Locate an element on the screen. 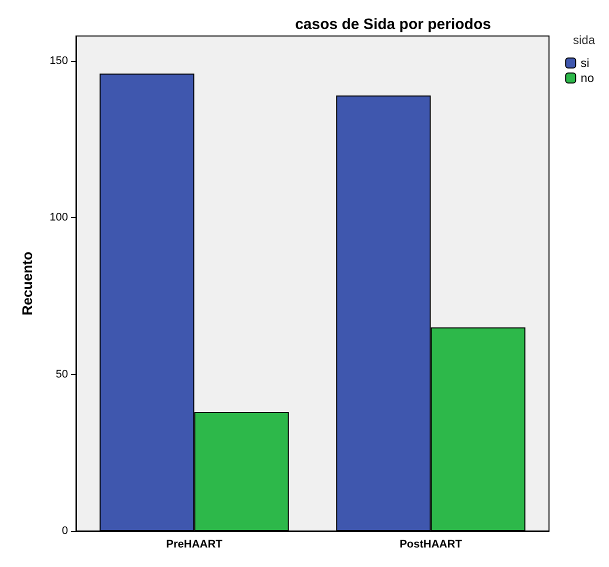 Image resolution: width=609 pixels, height=567 pixels. legend-label: no is located at coordinates (587, 78).